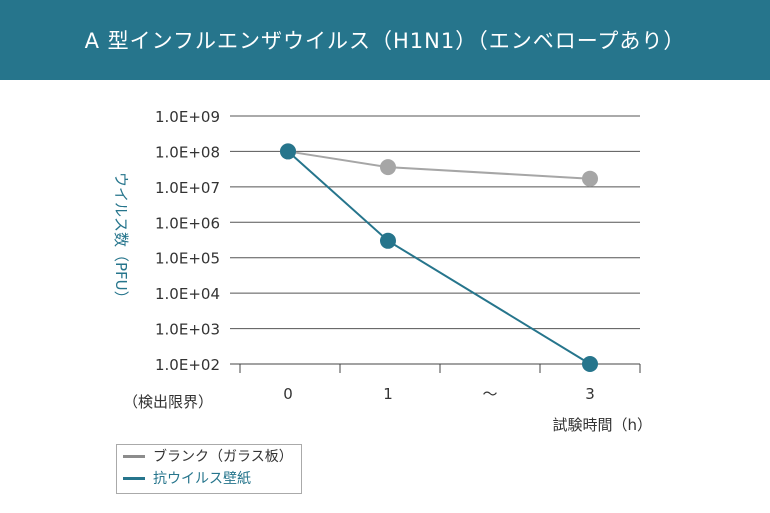 The width and height of the screenshot is (770, 513). I want to click on legend: ブランク（ガラス板） 抗ウイルス壁紙, so click(209, 469).